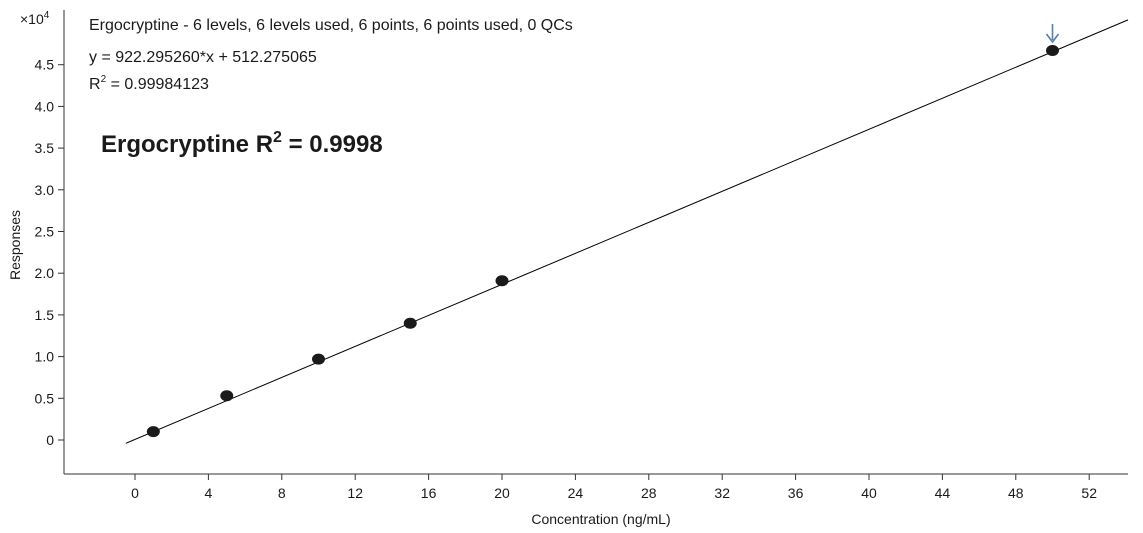 The height and width of the screenshot is (533, 1143). Describe the element at coordinates (282, 493) in the screenshot. I see `x-tick-label: 8` at that location.